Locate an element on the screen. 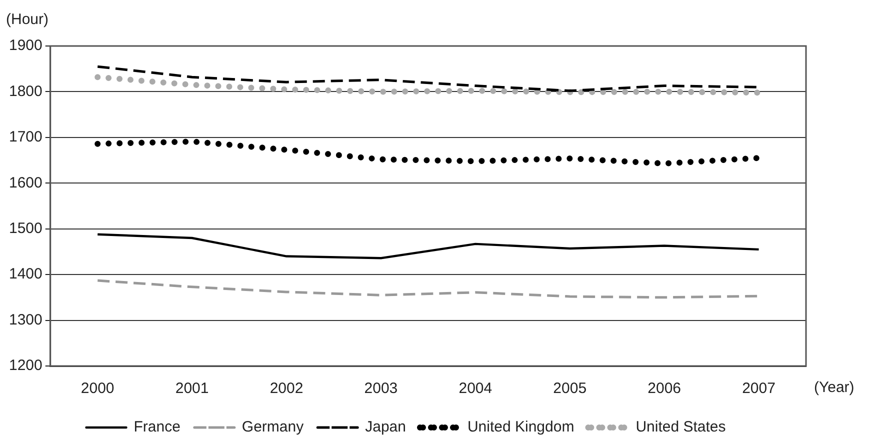 This screenshot has height=445, width=876. x-tick-label: 2006 is located at coordinates (665, 389).